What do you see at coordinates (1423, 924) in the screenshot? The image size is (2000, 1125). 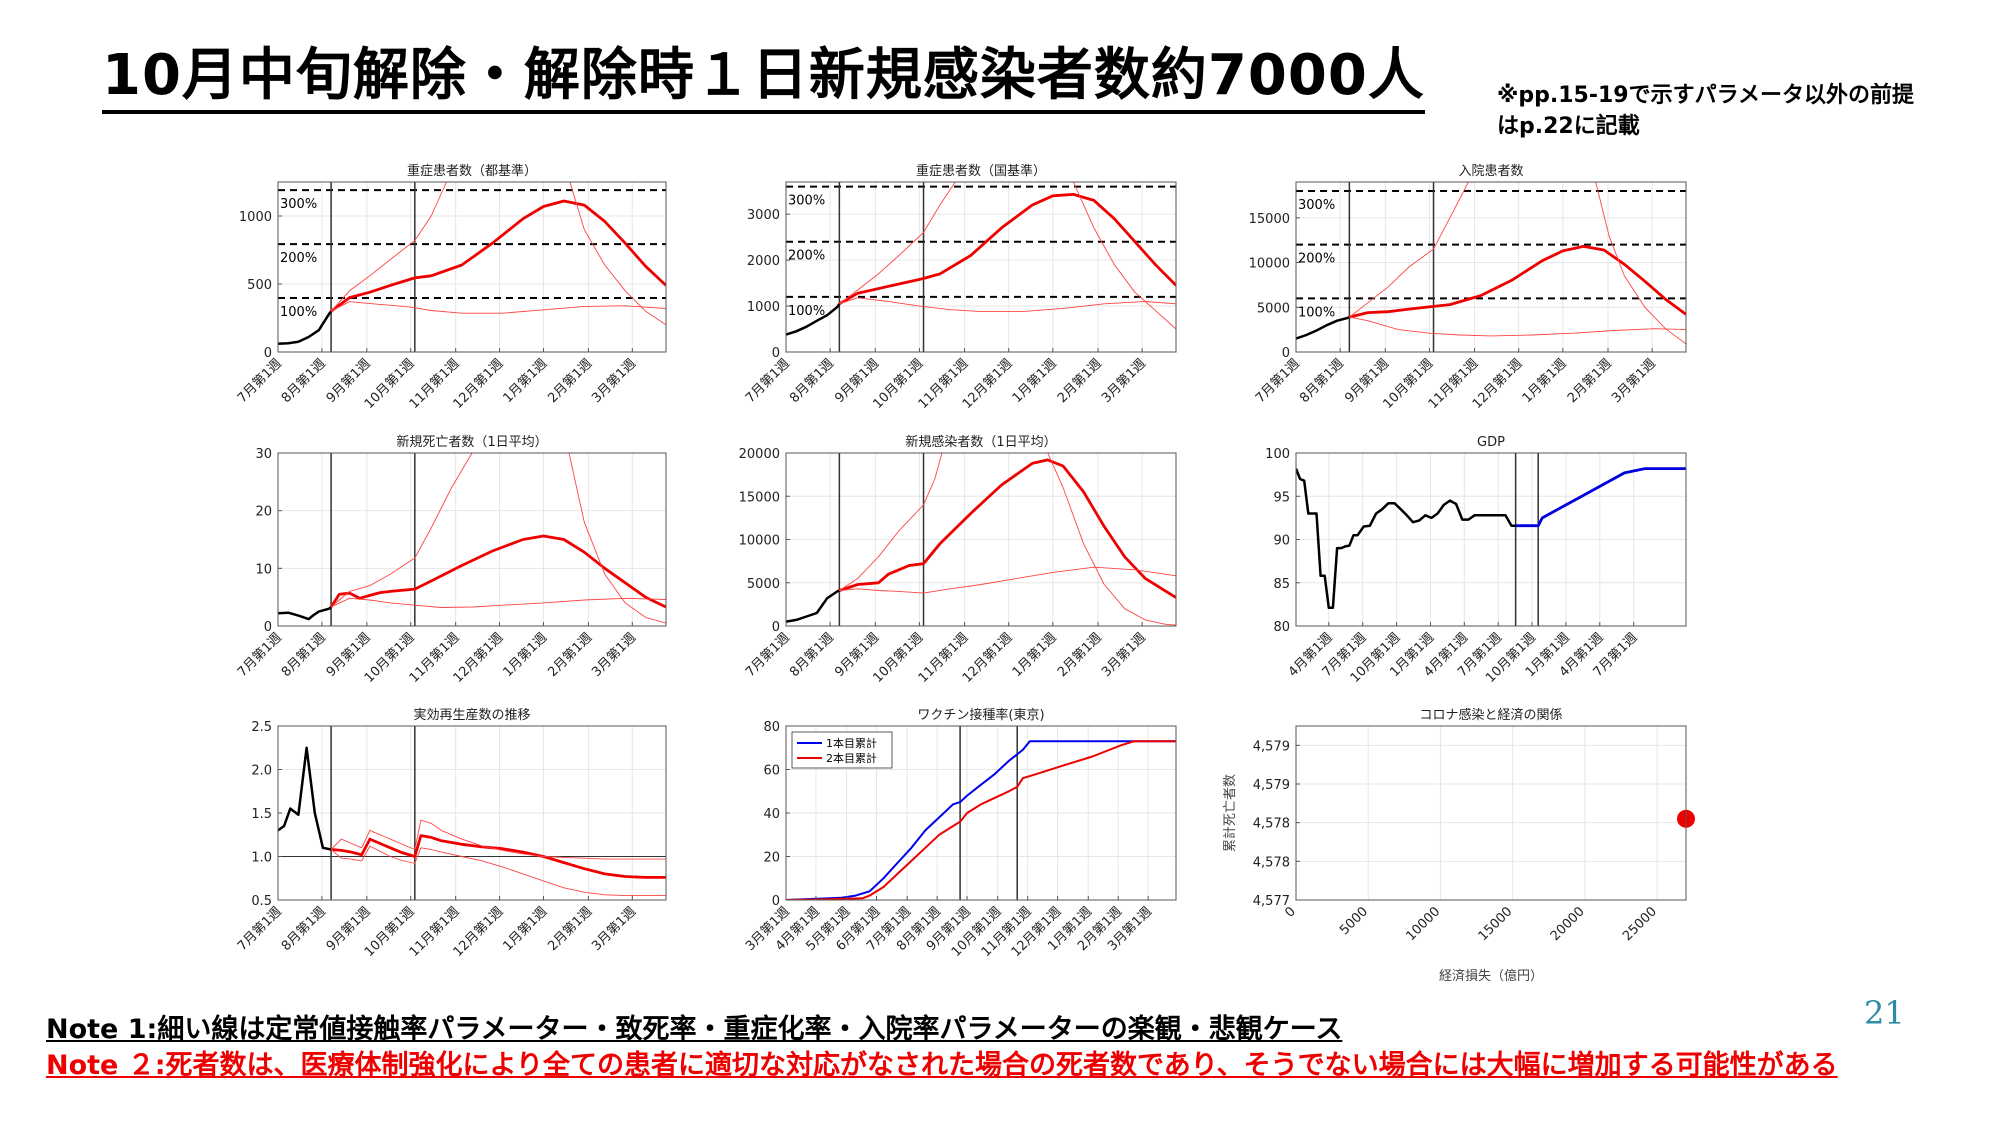 I see `x-tick-label: 10000` at bounding box center [1423, 924].